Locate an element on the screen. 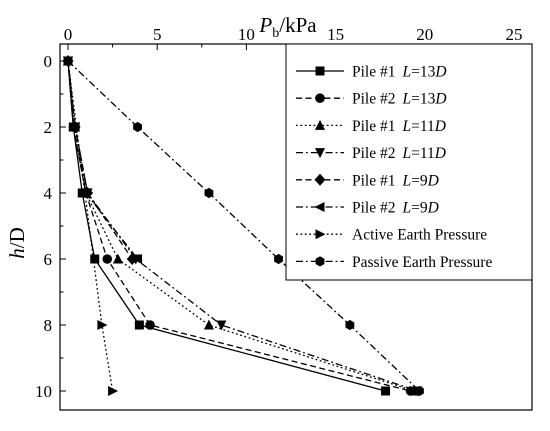 This screenshot has width=550, height=431. legend-series-name: Passive Earth Pressure is located at coordinates (422, 262).